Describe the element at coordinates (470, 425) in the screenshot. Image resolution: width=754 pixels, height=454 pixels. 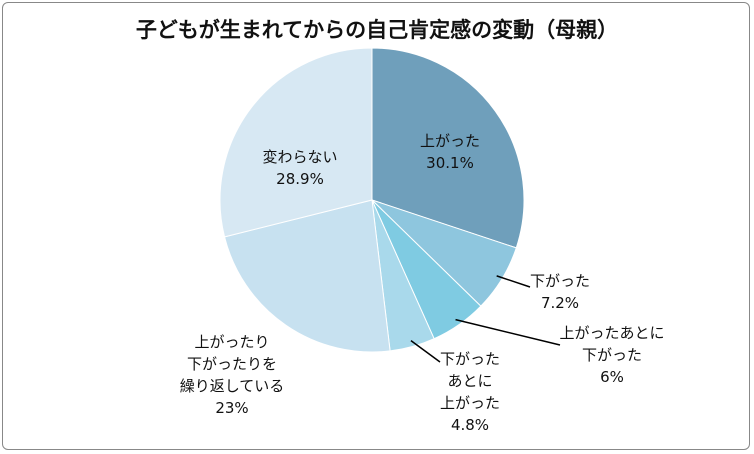
I see `value-label: 4.8%` at that location.